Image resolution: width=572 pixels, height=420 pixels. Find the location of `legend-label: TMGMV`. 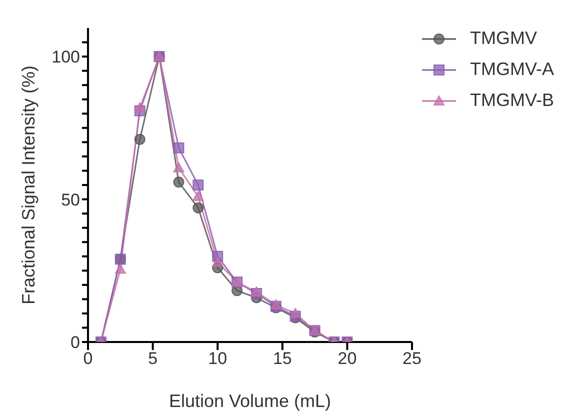

legend-label: TMGMV is located at coordinates (503, 38).